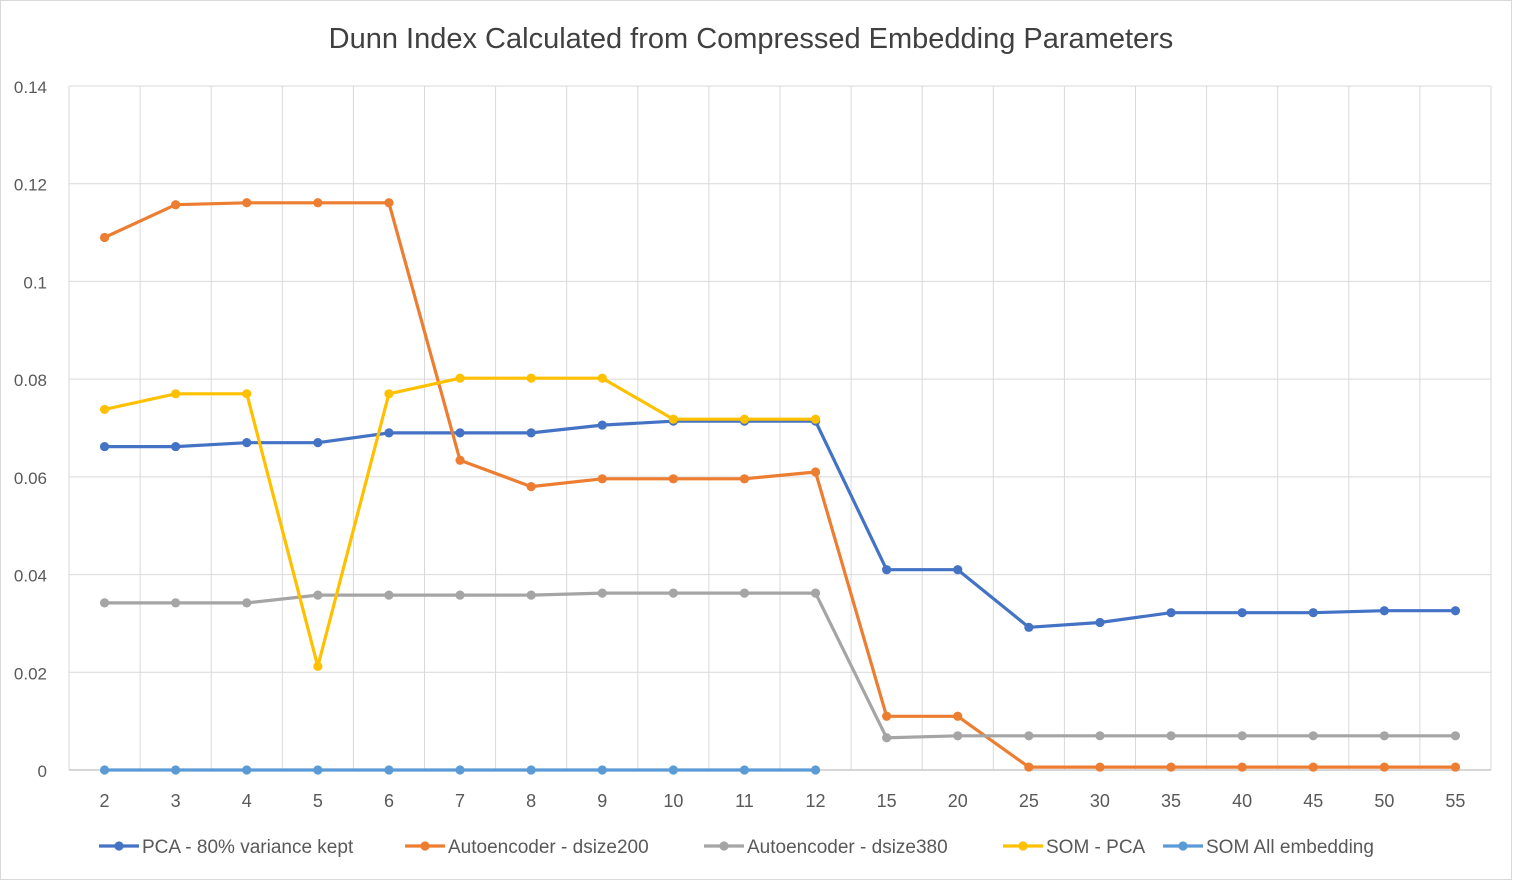  What do you see at coordinates (1096, 847) in the screenshot?
I see `legend-label: SOM - PCA` at bounding box center [1096, 847].